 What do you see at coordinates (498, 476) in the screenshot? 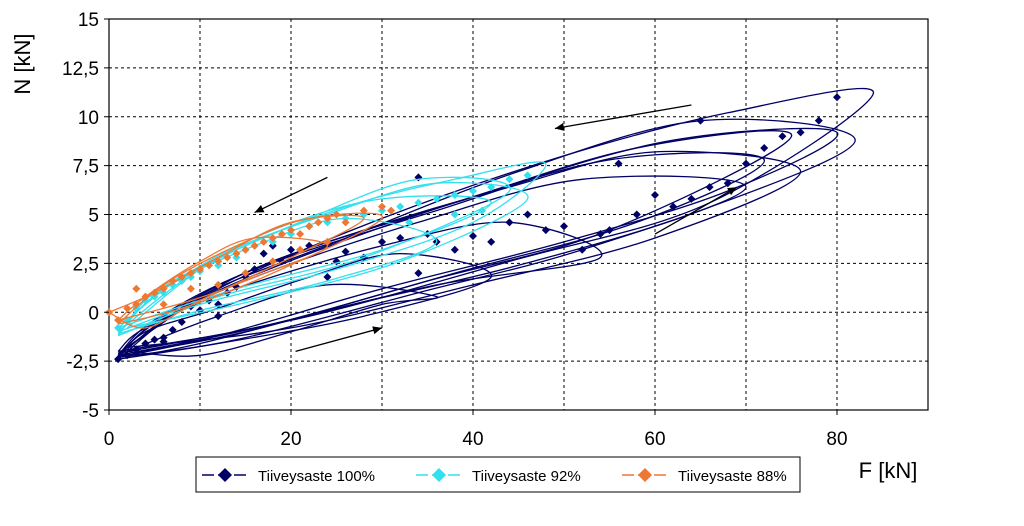
I see `legend-item: Tiiveysaste 92%` at bounding box center [498, 476].